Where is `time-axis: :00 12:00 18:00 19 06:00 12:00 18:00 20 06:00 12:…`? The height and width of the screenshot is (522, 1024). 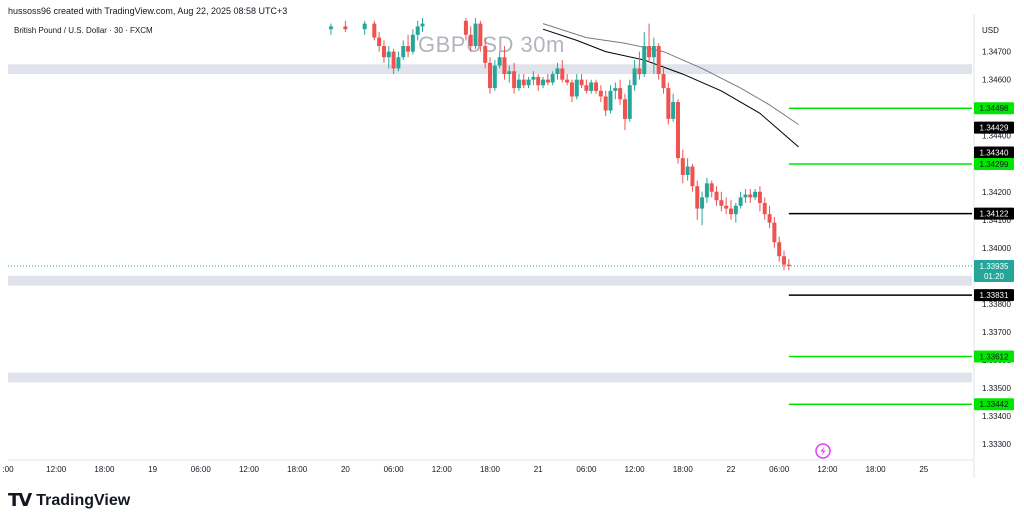 time-axis: :00 12:00 18:00 19 06:00 12:00 18:00 20 06:00 12:… is located at coordinates (488, 466).